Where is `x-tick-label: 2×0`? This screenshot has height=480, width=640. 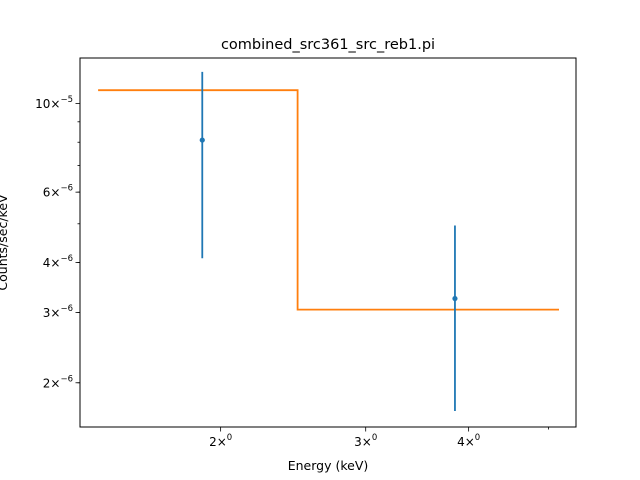 x-tick-label: 2×0 is located at coordinates (220, 441).